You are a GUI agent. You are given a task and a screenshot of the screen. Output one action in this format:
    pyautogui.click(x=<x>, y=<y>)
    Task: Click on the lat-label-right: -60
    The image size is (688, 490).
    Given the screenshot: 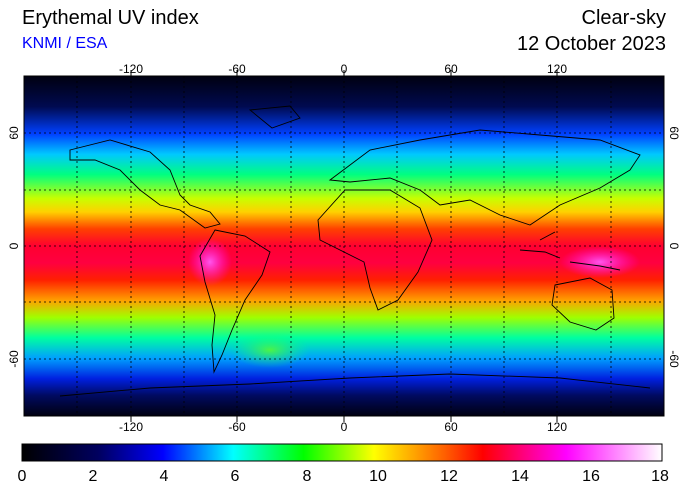 What is the action you would take?
    pyautogui.click(x=674, y=359)
    